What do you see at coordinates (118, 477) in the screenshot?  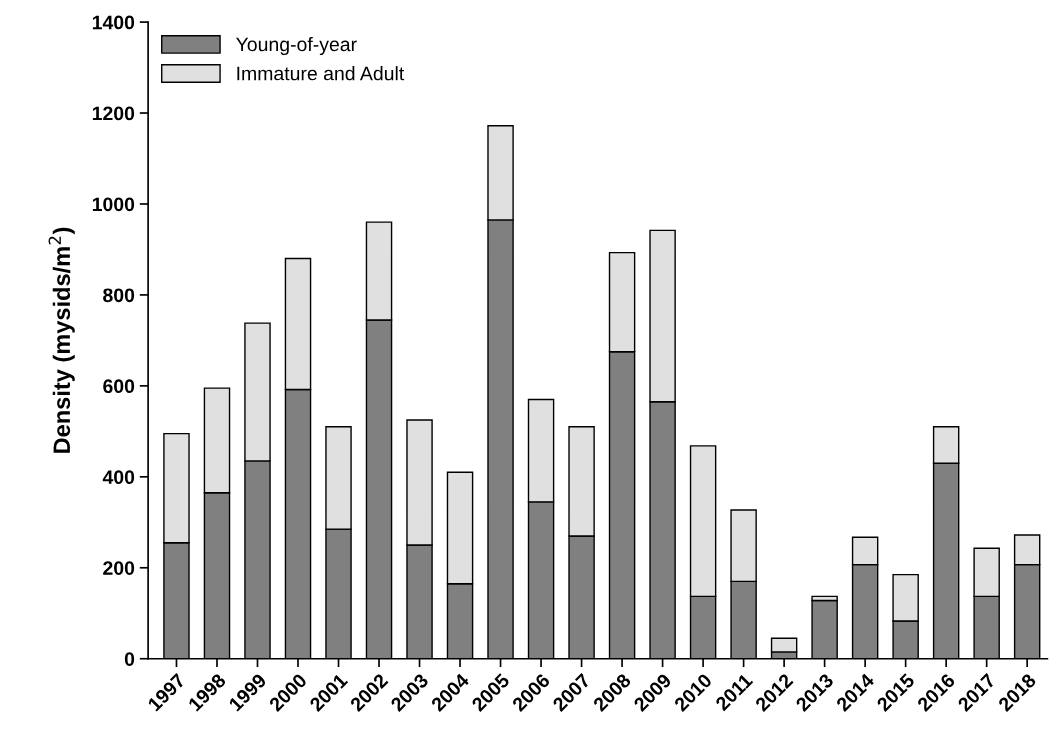 I see `y-tick-label: 400` at bounding box center [118, 477].